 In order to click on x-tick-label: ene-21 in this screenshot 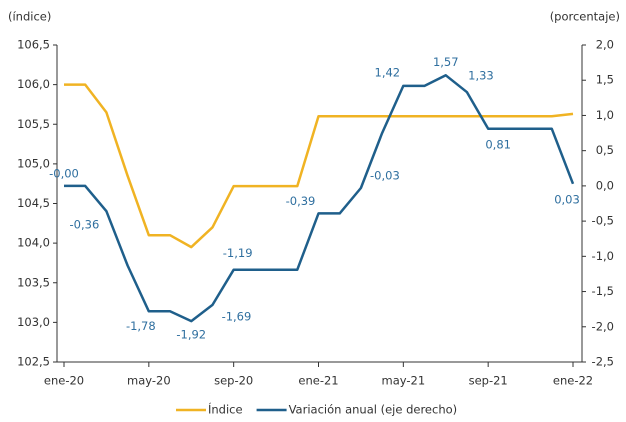, I will do `click(318, 381)`.